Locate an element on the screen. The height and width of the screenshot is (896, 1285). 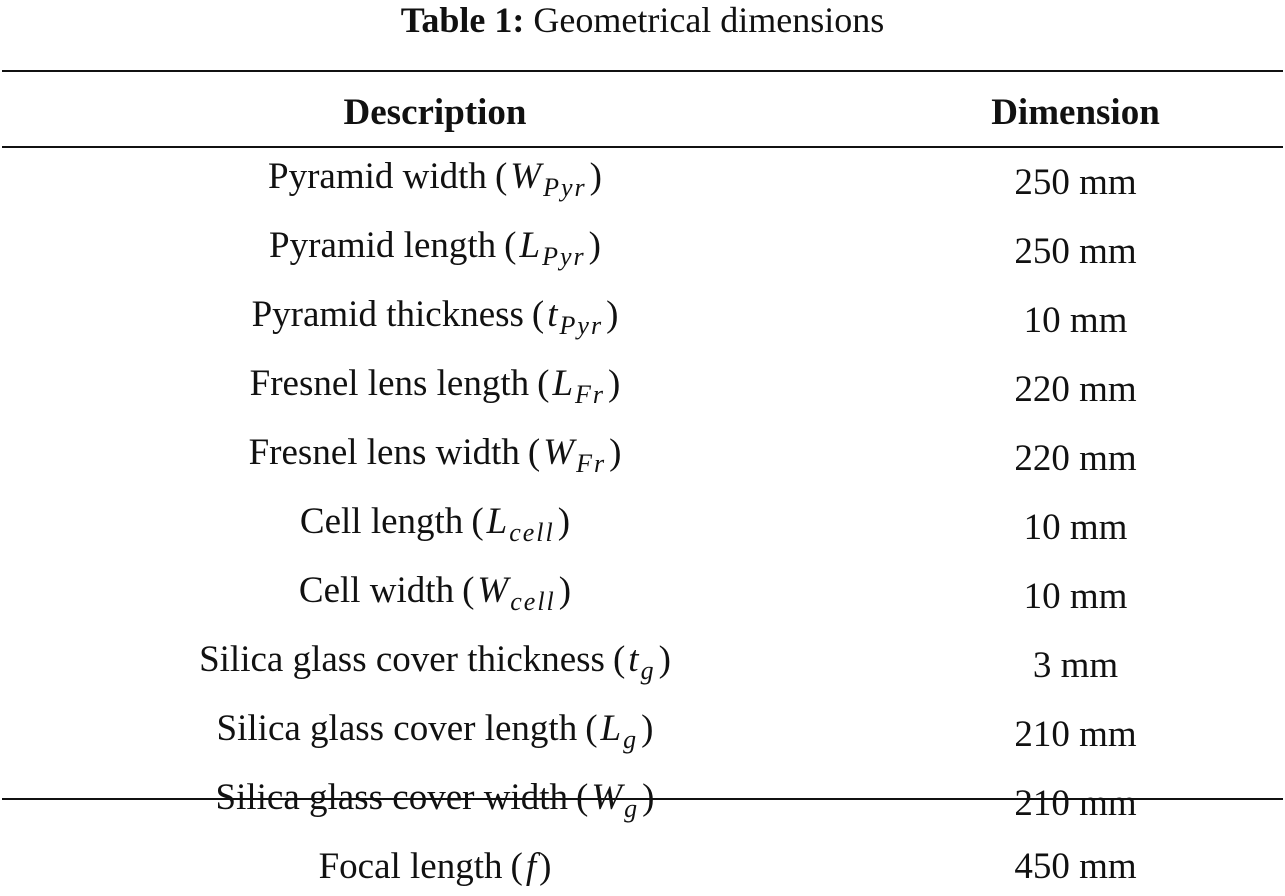
description-text: Focal length is located at coordinates (410, 866).